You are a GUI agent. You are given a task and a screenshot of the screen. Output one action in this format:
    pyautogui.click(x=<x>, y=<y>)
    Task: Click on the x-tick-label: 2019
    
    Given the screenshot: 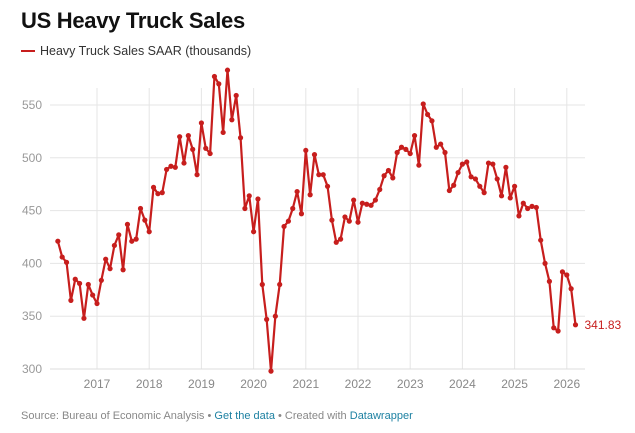 What is the action you would take?
    pyautogui.click(x=201, y=384)
    